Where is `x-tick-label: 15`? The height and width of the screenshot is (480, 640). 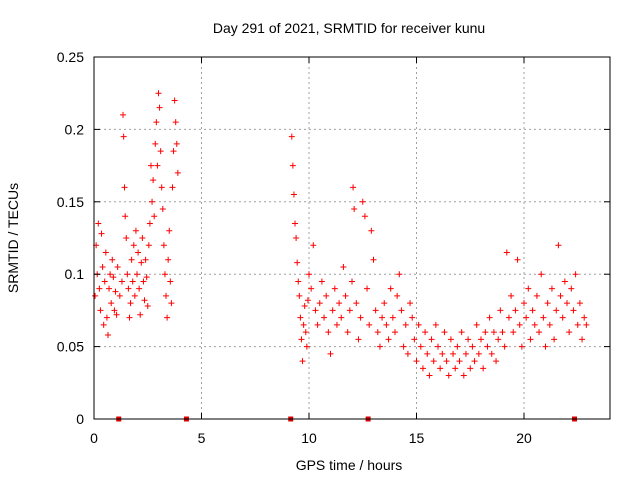 x-tick-label: 15 is located at coordinates (417, 438).